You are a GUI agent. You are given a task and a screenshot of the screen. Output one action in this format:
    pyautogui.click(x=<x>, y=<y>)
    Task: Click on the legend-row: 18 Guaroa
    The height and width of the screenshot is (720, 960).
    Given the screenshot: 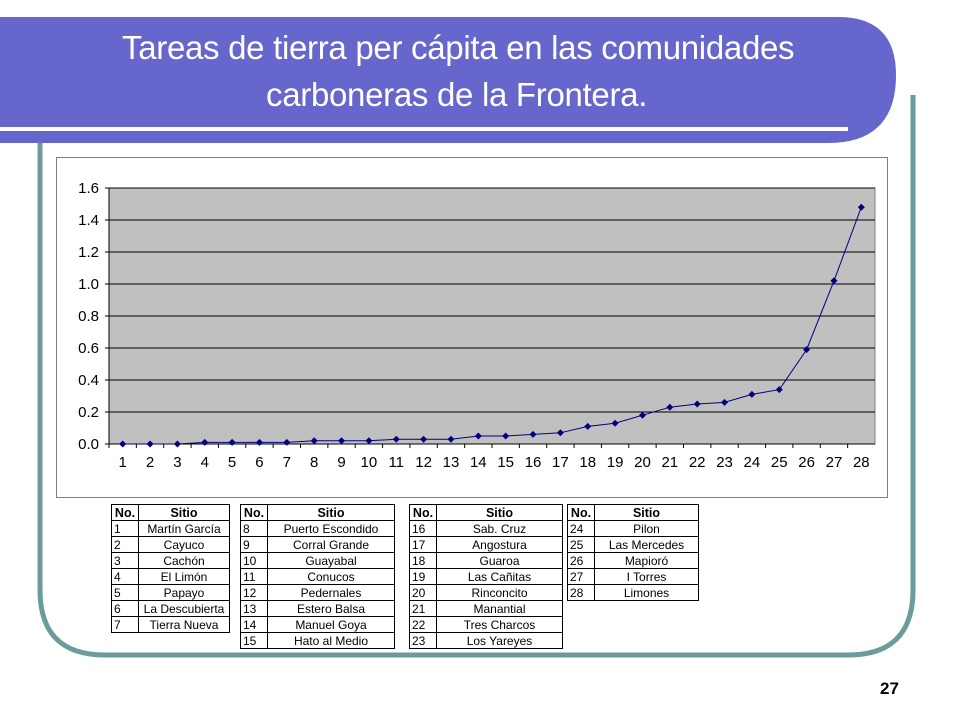 What is the action you would take?
    pyautogui.click(x=486, y=560)
    